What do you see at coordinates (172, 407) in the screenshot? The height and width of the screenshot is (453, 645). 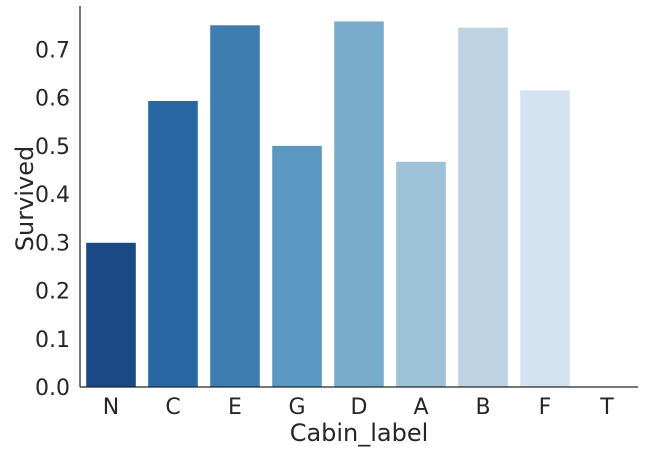 I see `x-tick-label: C` at bounding box center [172, 407].